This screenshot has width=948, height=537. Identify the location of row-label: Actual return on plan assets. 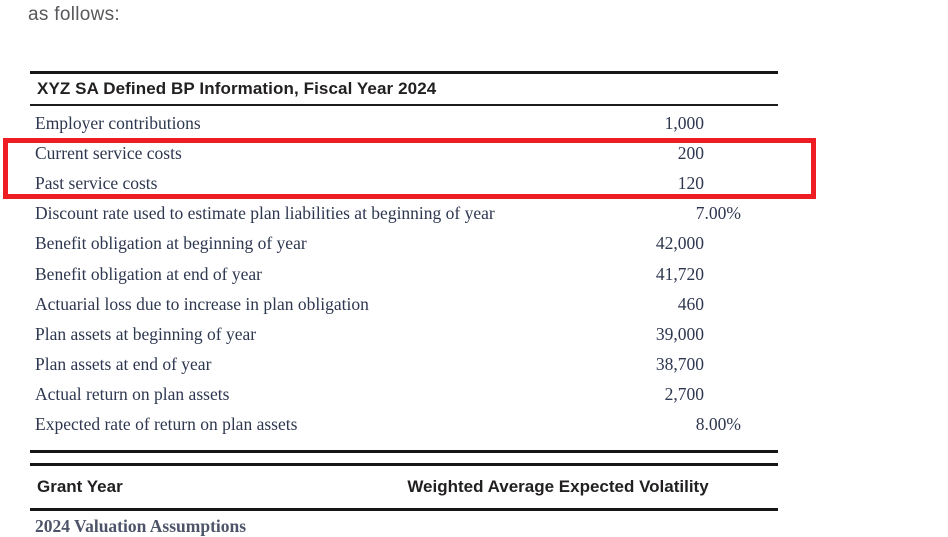
(132, 394).